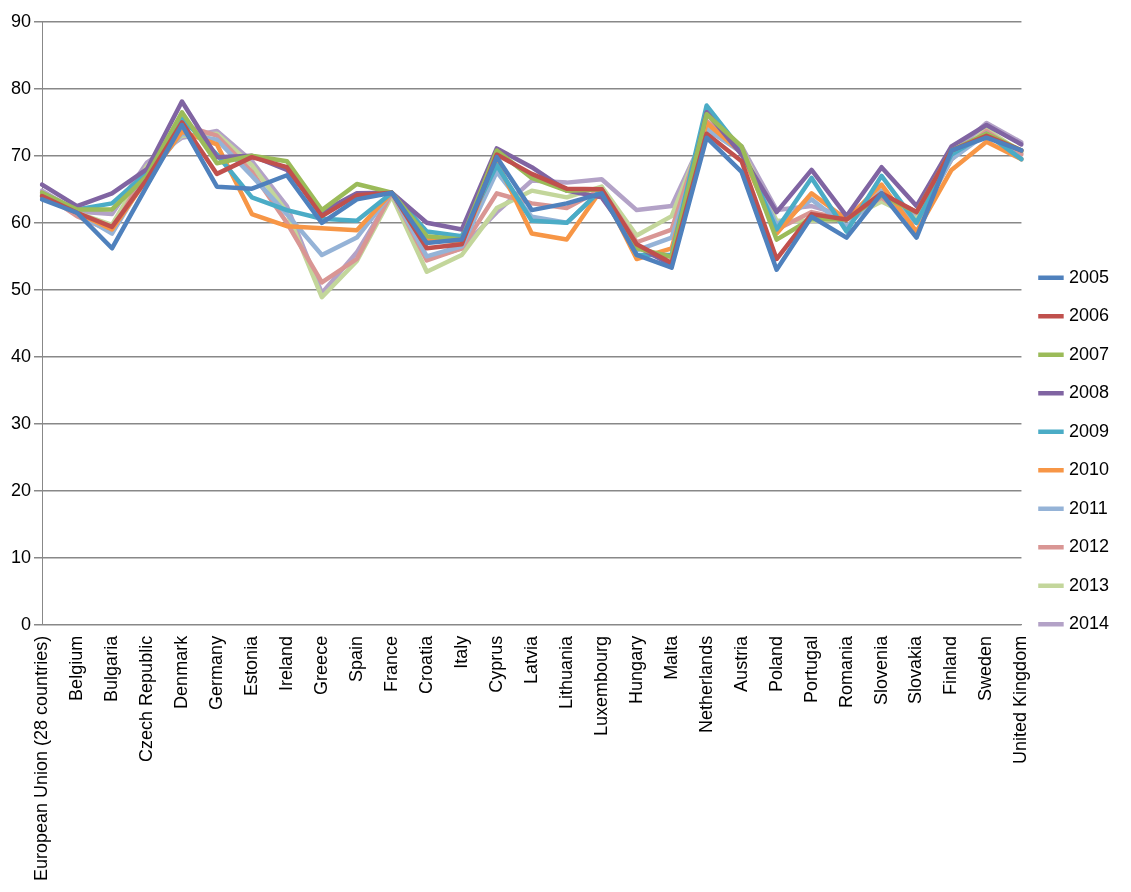 The width and height of the screenshot is (1131, 892). What do you see at coordinates (1088, 469) in the screenshot?
I see `legend-label: 2010` at bounding box center [1088, 469].